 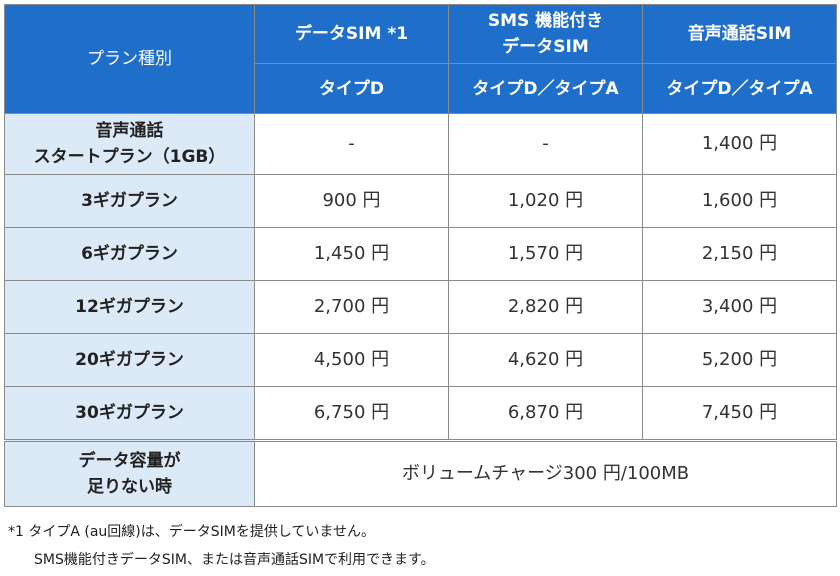 I want to click on footnote-line1: *1 タイプA (au回線)は、データSIMを提供していません。, so click(x=192, y=532).